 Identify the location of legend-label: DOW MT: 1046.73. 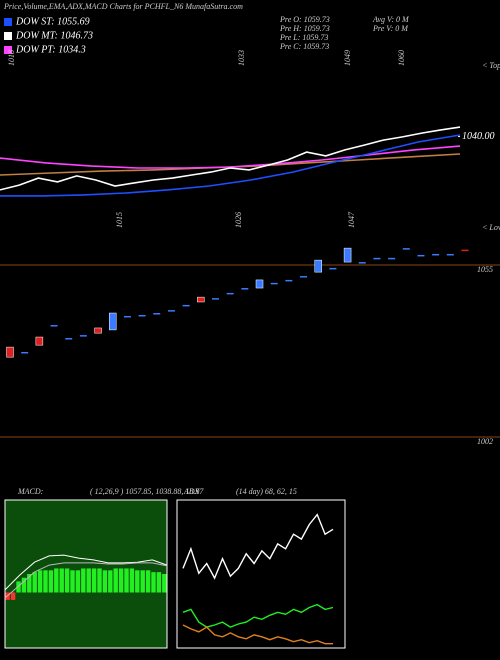
(54, 35).